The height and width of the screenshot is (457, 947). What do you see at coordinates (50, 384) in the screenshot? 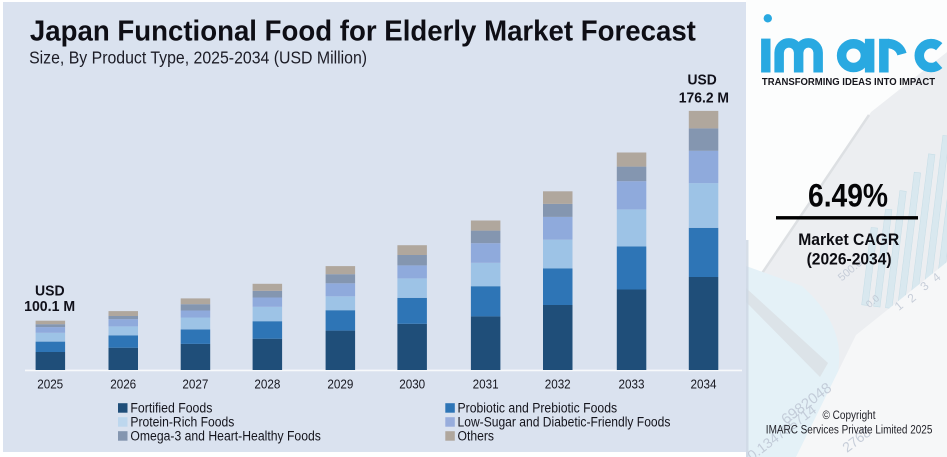
I see `svg-text: 2025` at bounding box center [50, 384].